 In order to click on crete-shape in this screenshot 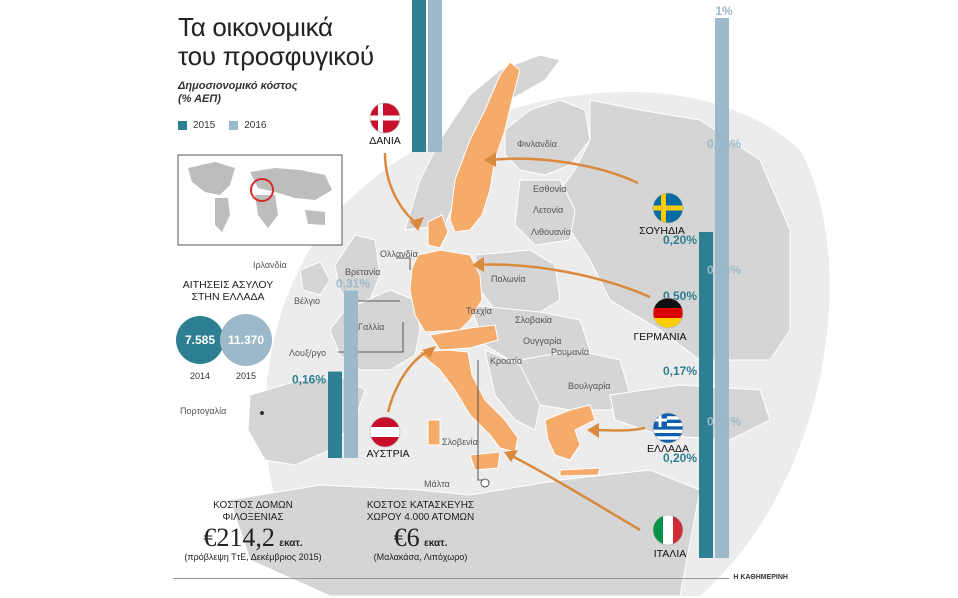, I will do `click(580, 472)`.